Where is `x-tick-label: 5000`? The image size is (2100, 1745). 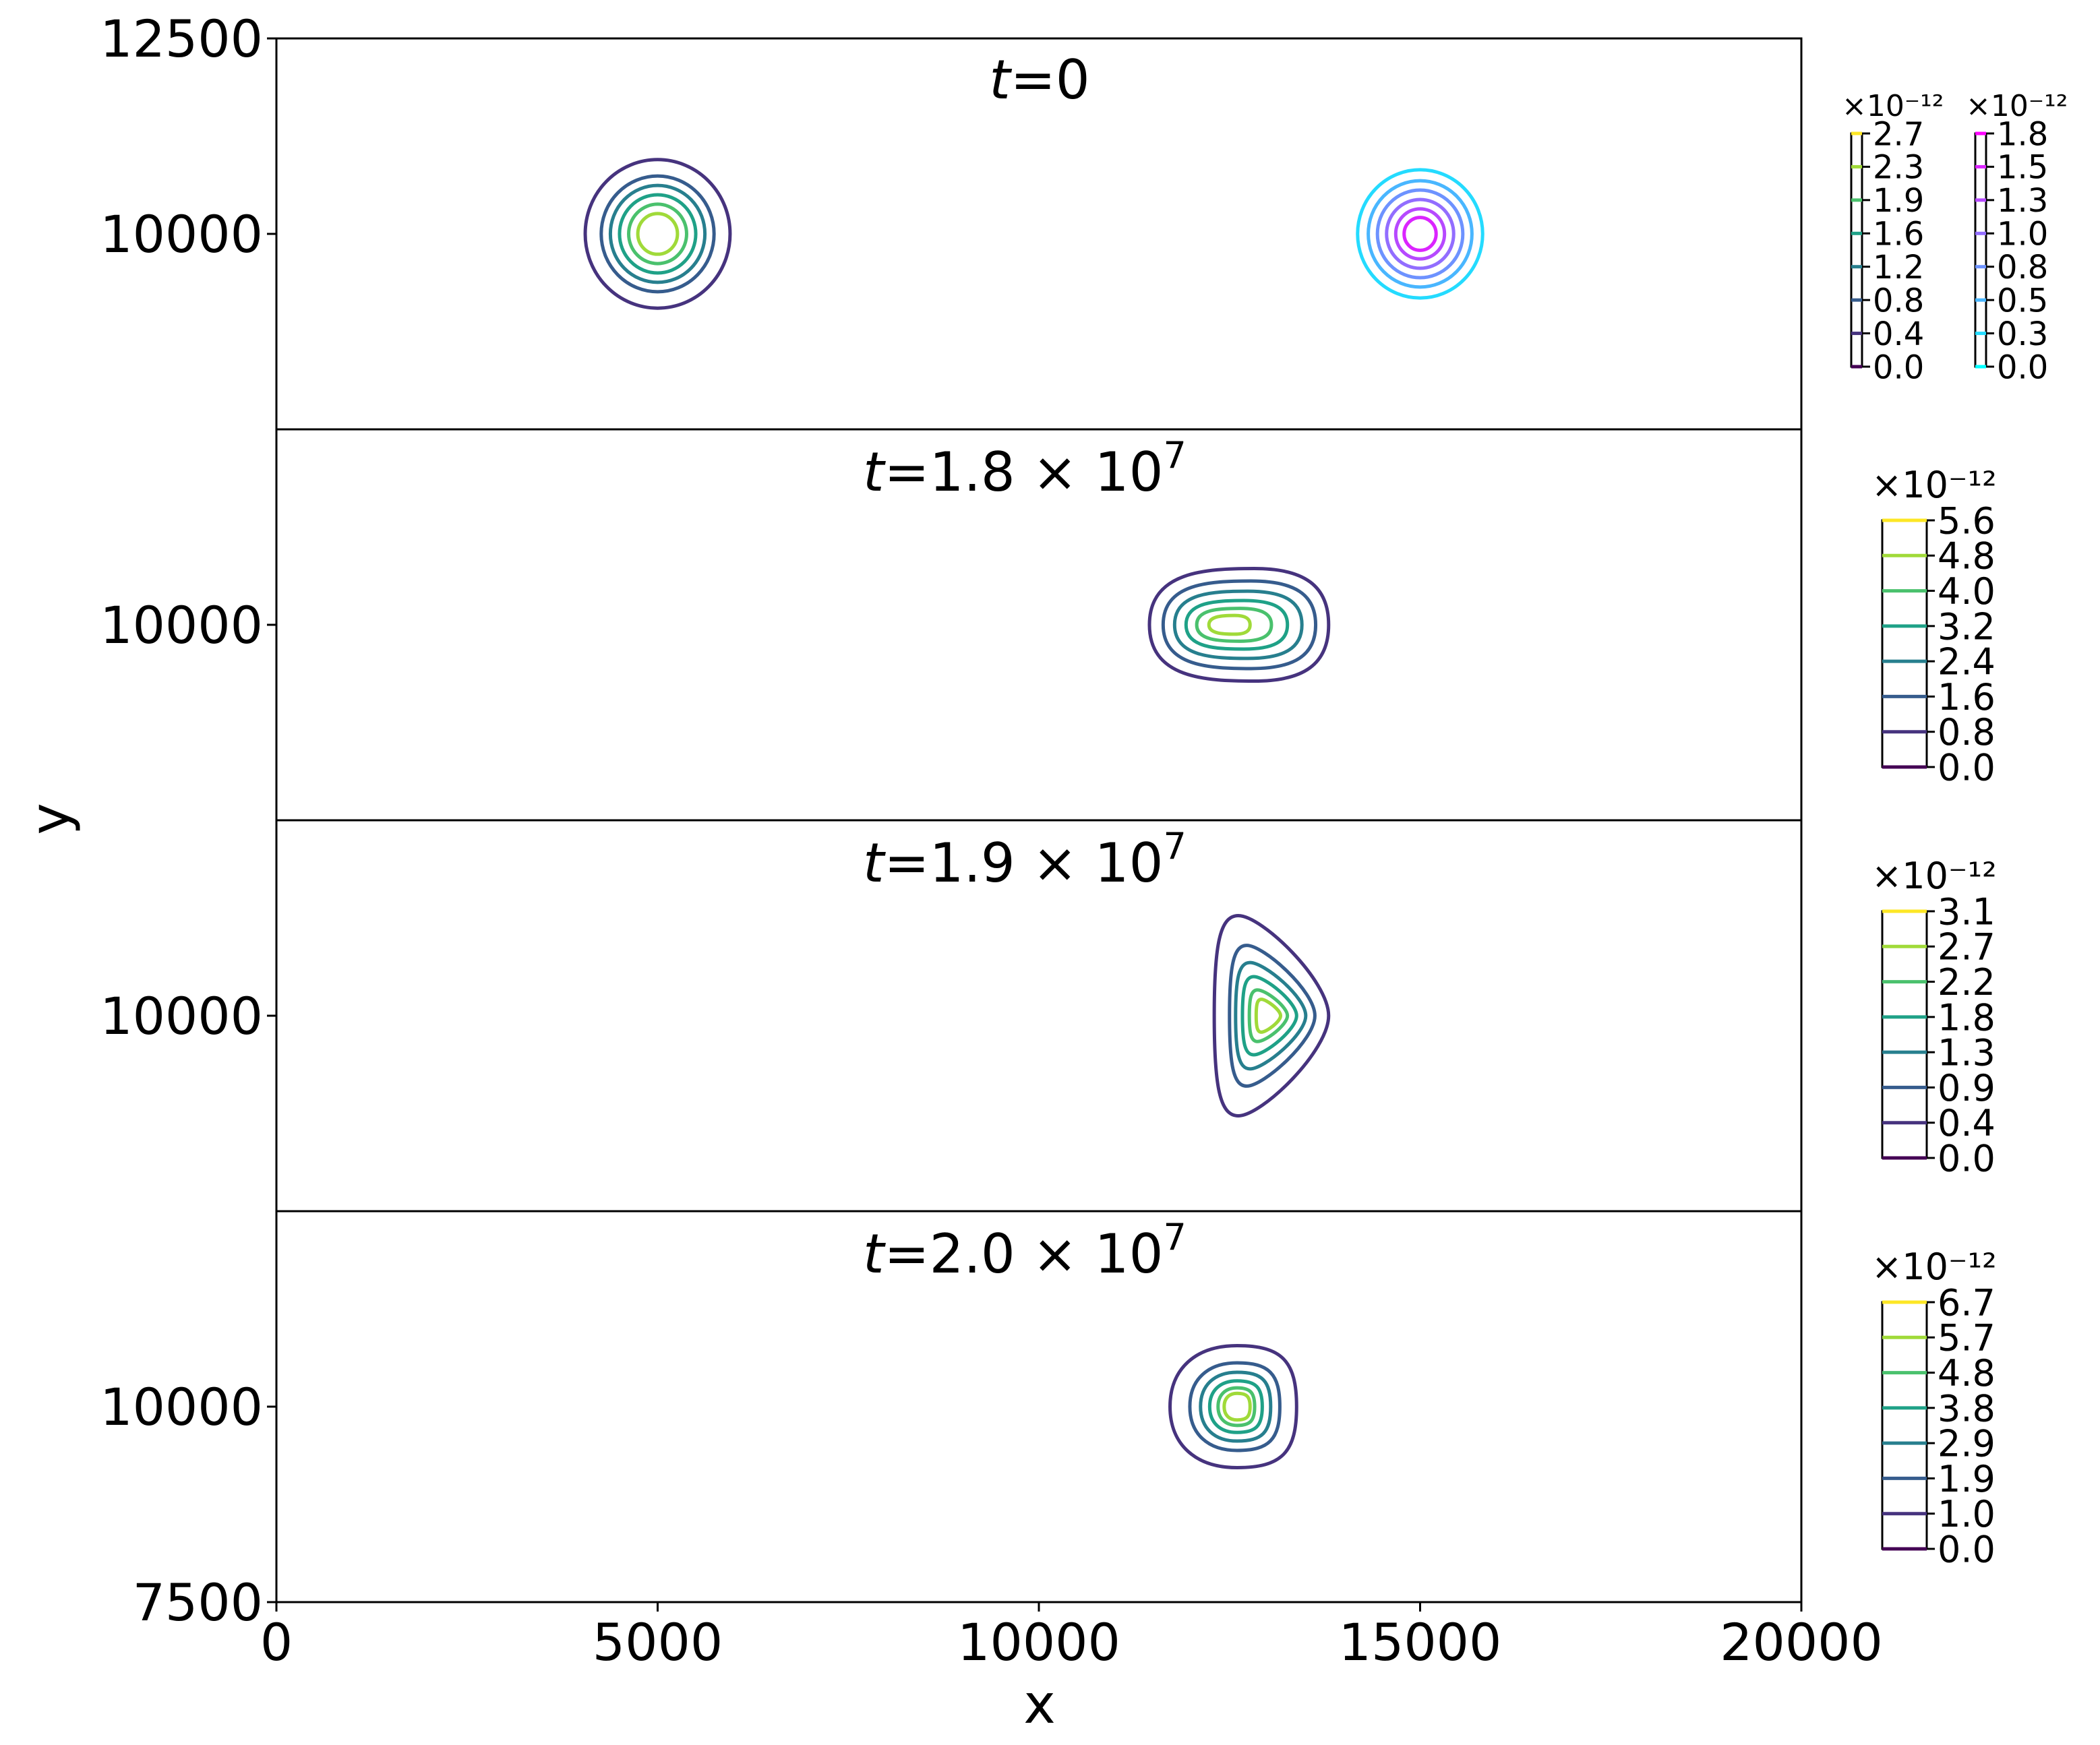 x-tick-label: 5000 is located at coordinates (658, 1642).